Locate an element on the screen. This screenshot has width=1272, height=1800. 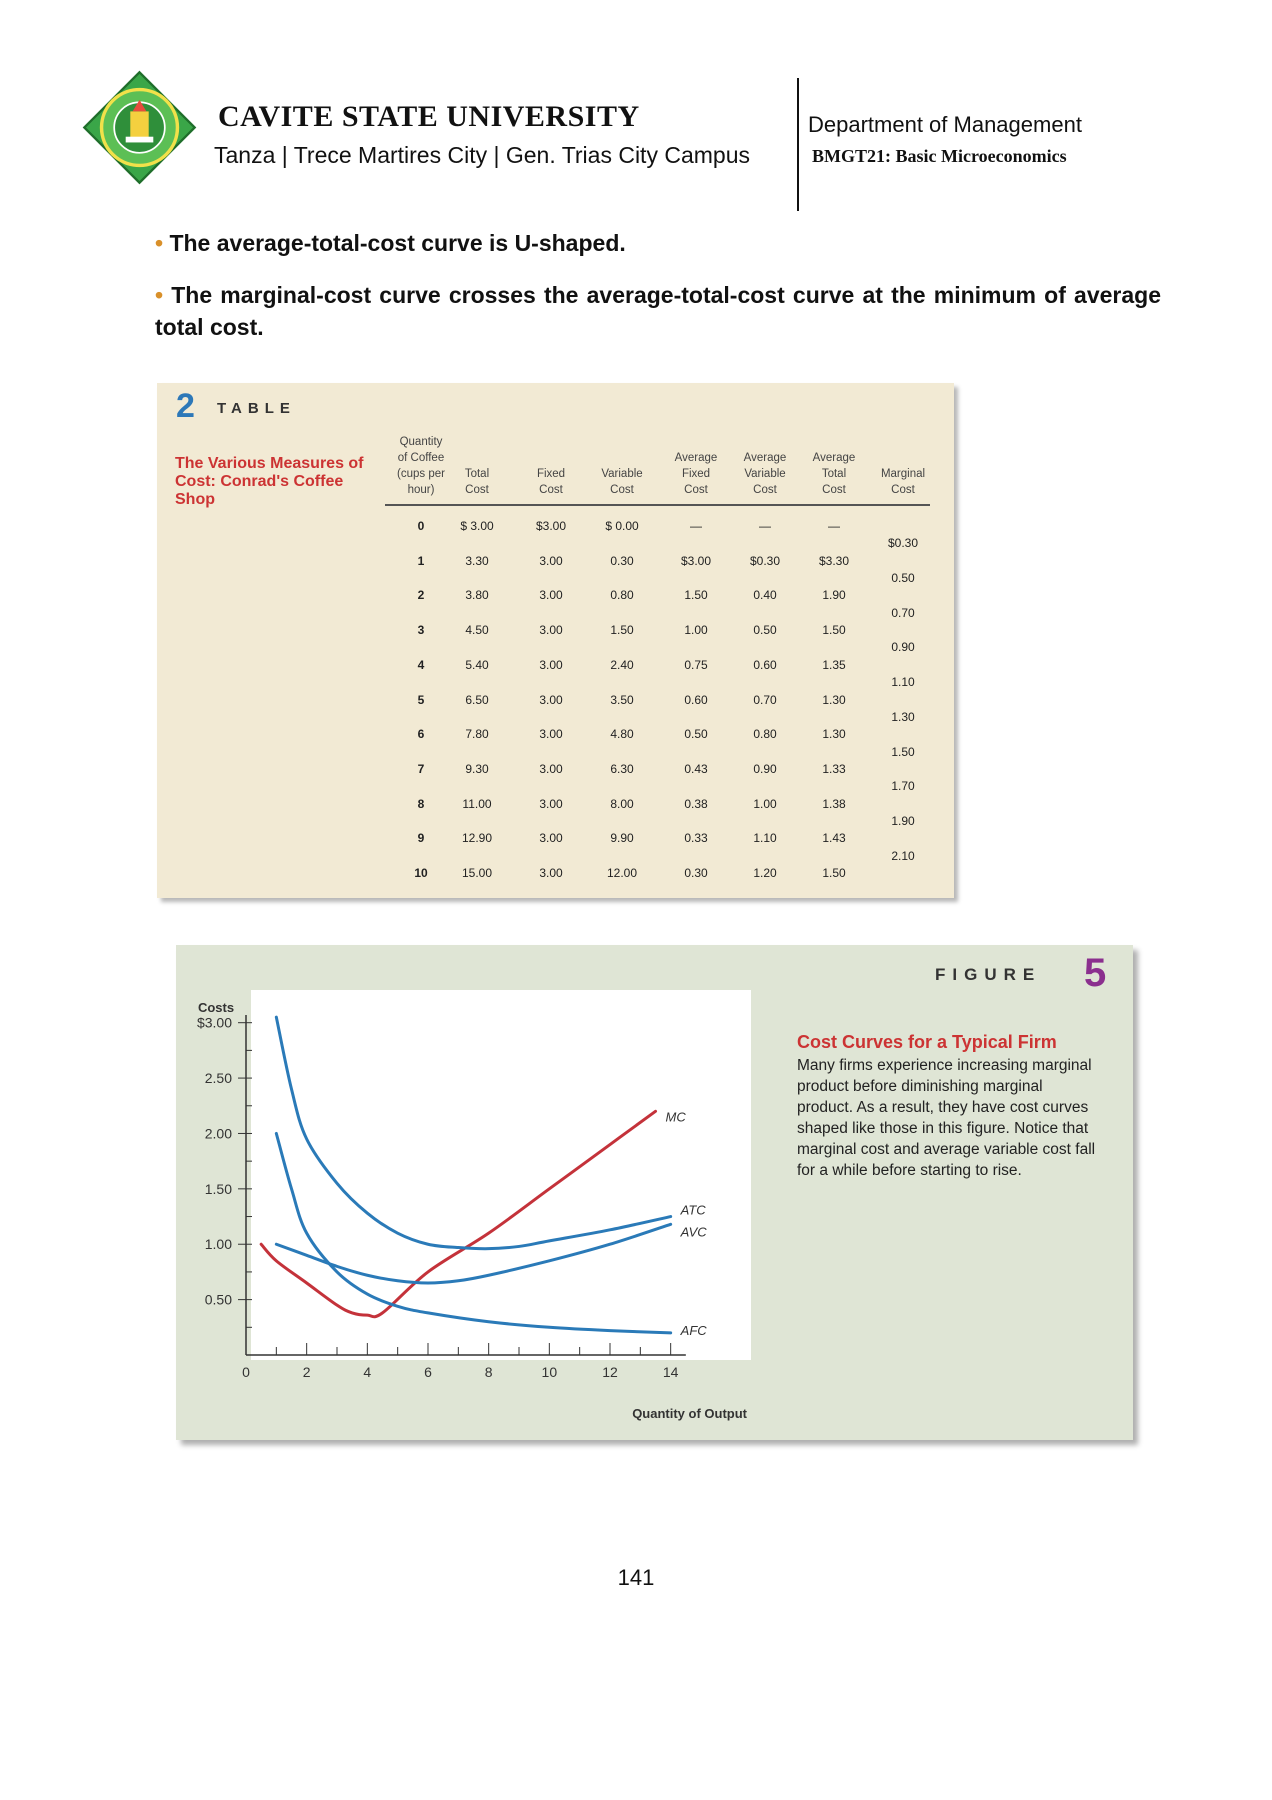
series-line-atc is located at coordinates (473, 1133).